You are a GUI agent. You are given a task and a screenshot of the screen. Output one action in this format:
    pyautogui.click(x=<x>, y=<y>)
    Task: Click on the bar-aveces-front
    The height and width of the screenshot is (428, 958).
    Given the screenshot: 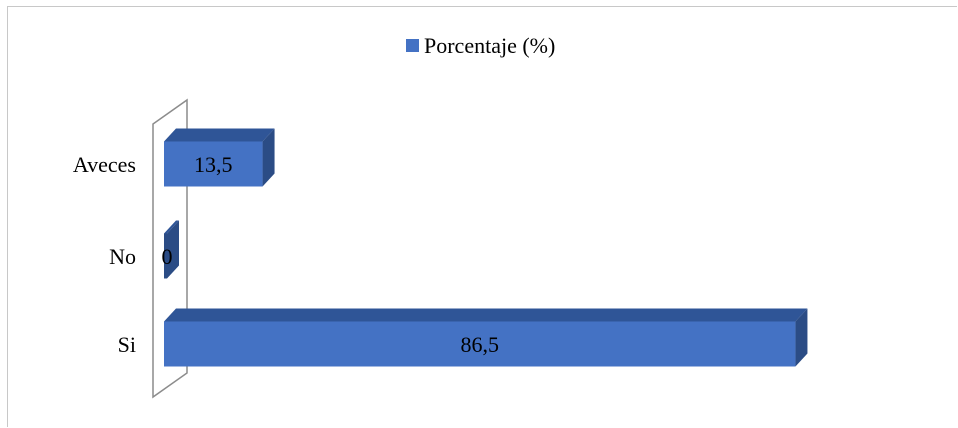 What is the action you would take?
    pyautogui.click(x=213, y=164)
    